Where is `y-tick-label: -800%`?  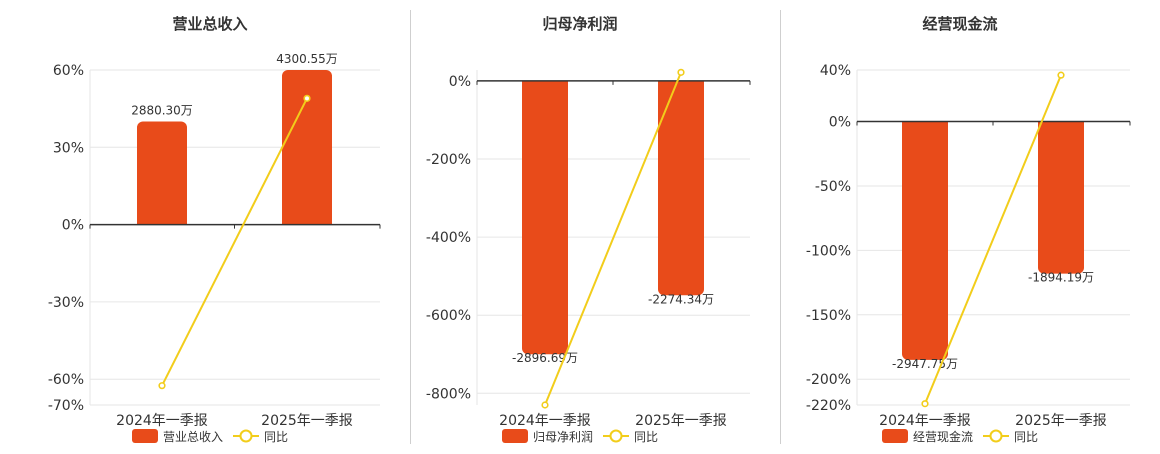
y-tick-label: -800% is located at coordinates (448, 394).